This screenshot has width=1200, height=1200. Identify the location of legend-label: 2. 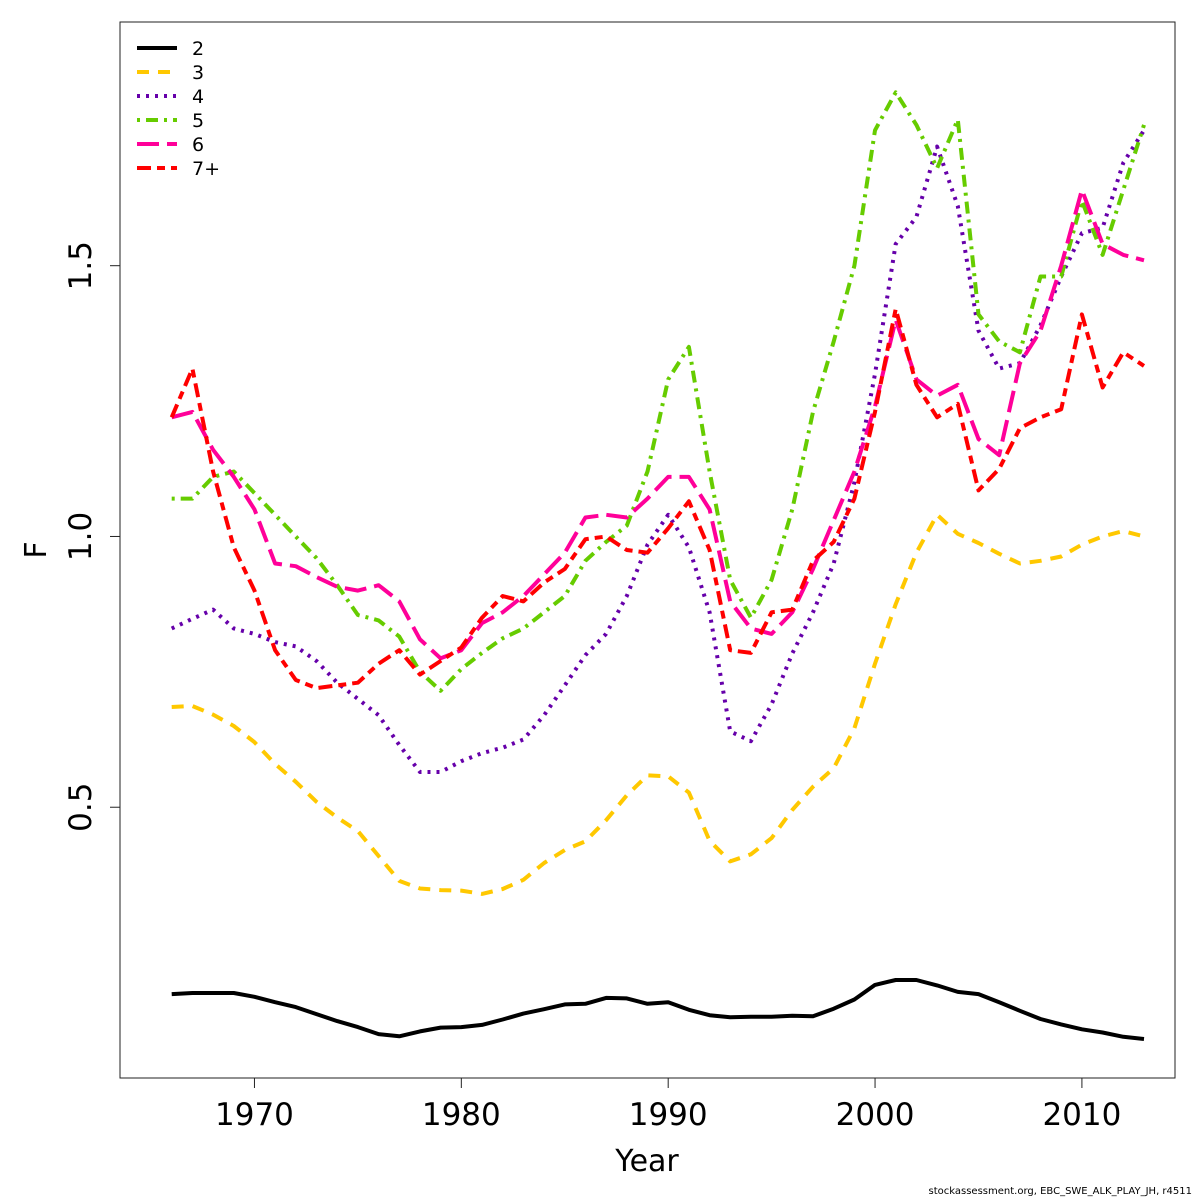
(198, 49).